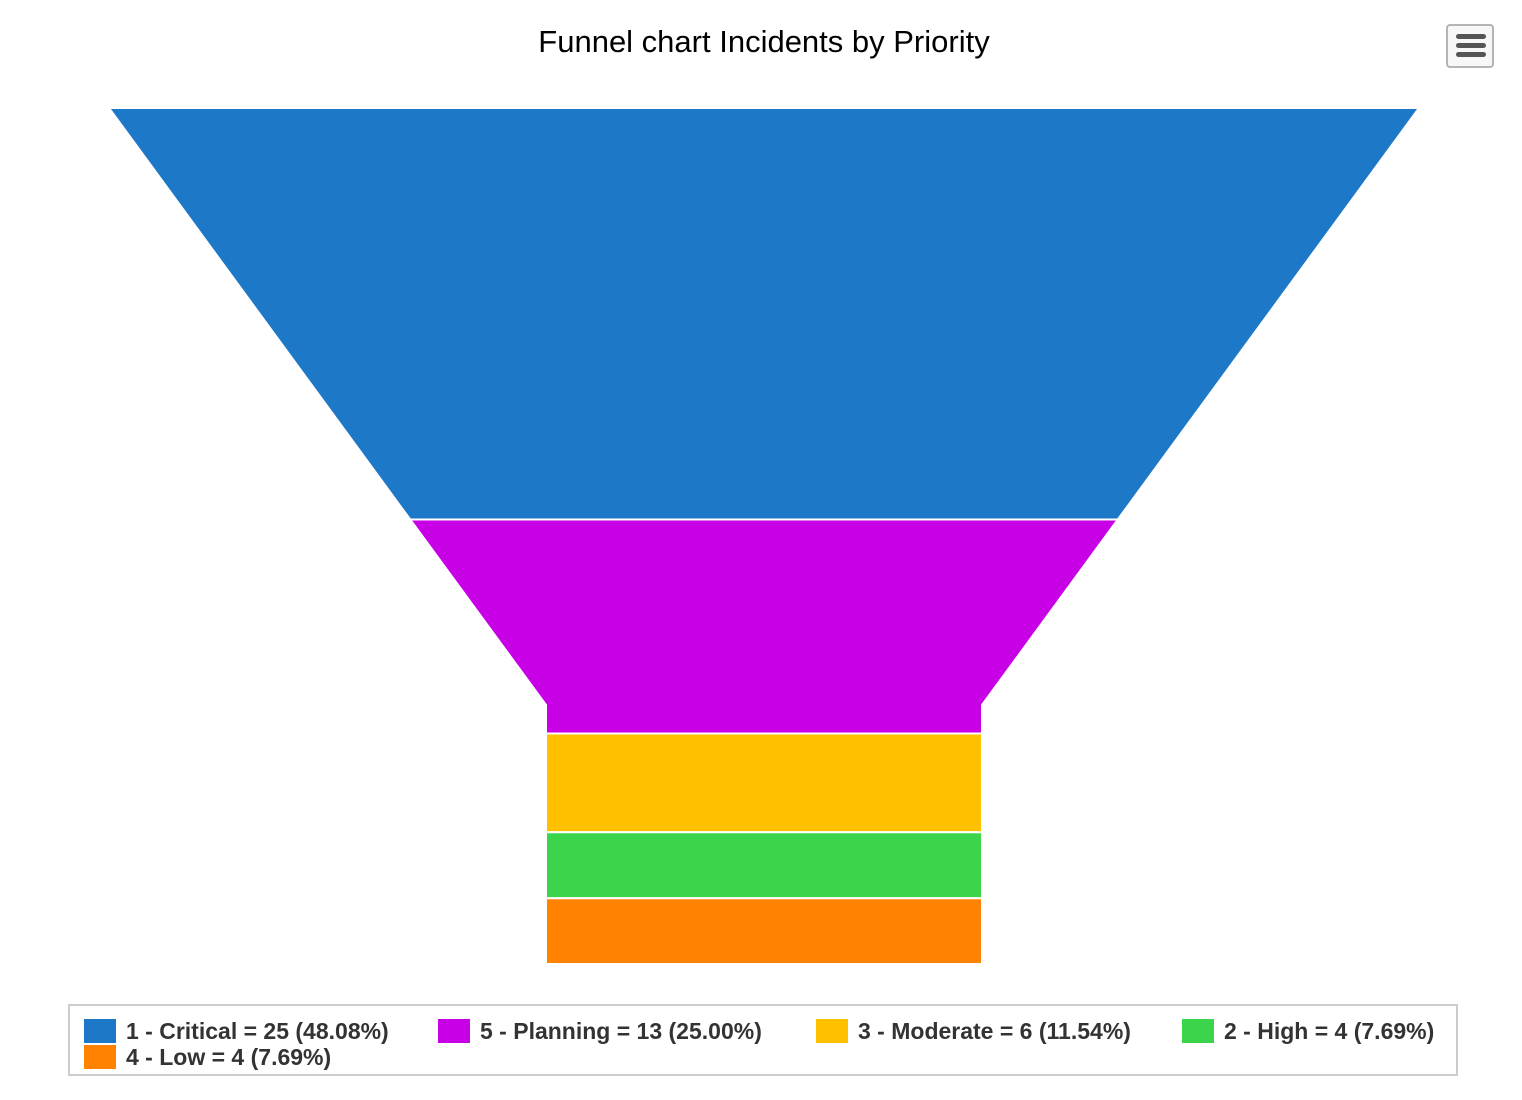 The height and width of the screenshot is (1100, 1522). What do you see at coordinates (454, 1031) in the screenshot?
I see `legend-swatch-planning` at bounding box center [454, 1031].